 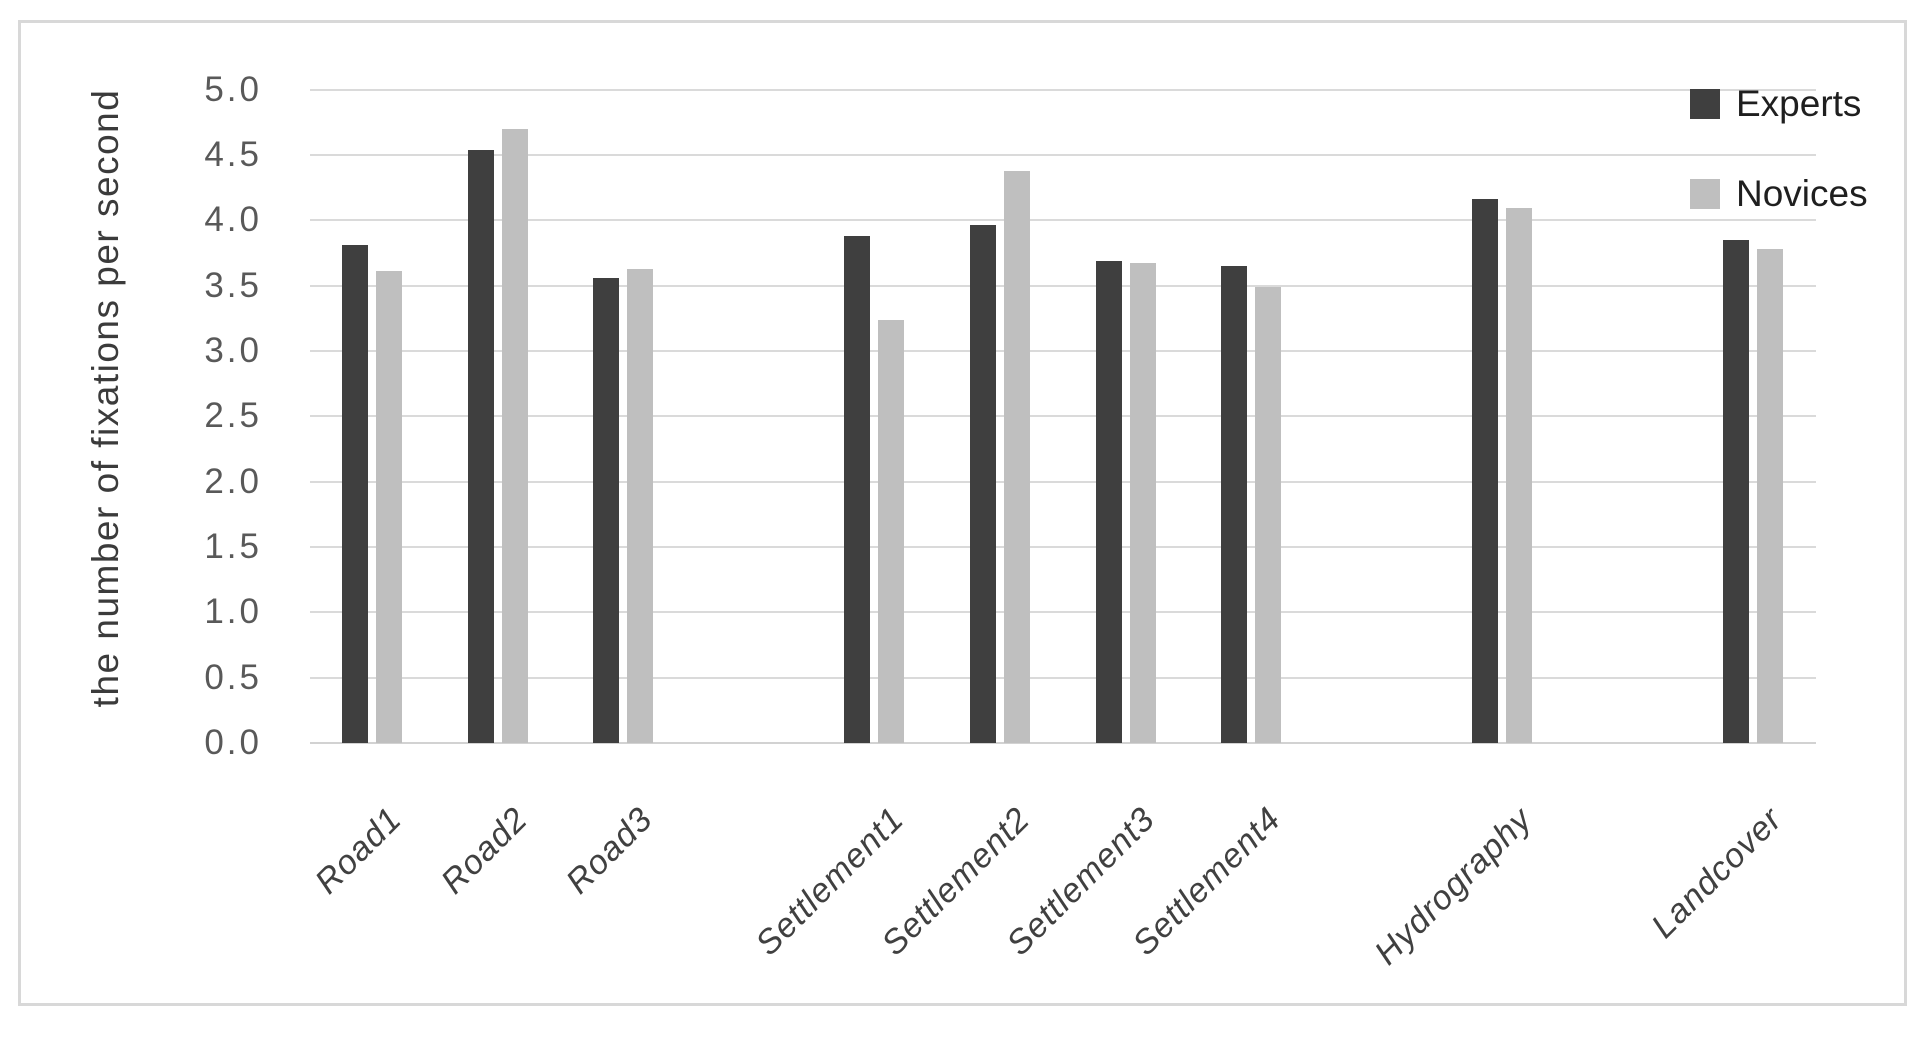 I want to click on bar-experts-settlement2, so click(x=982, y=484).